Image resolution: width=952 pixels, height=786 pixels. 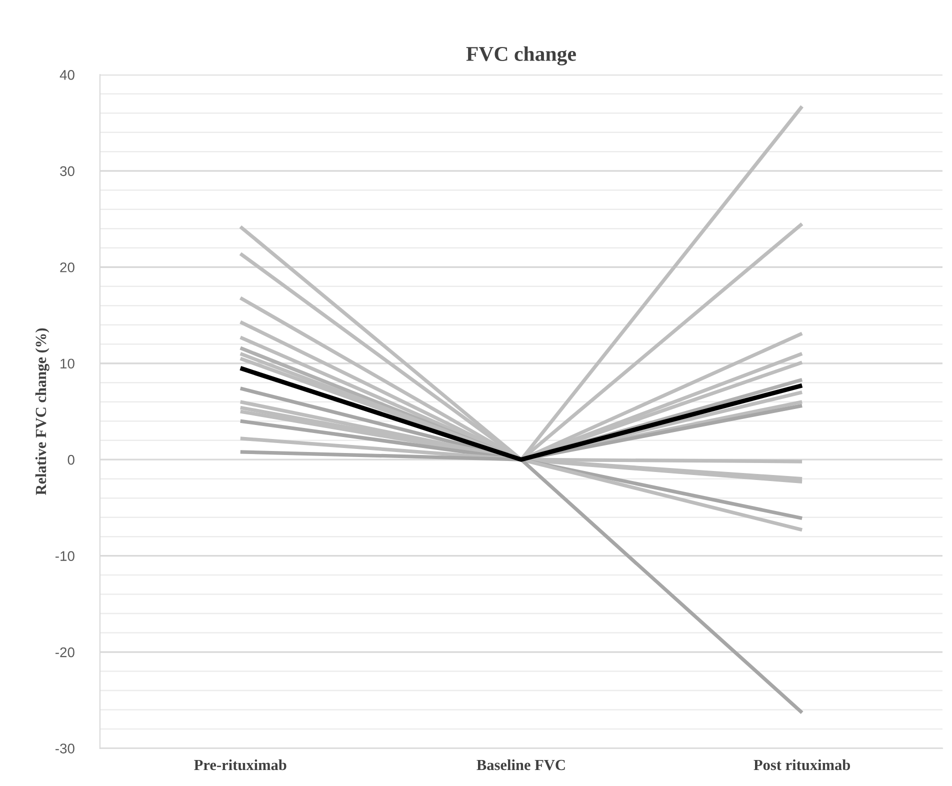 What do you see at coordinates (520, 764) in the screenshot?
I see `x-tick-label: Baseline FVC` at bounding box center [520, 764].